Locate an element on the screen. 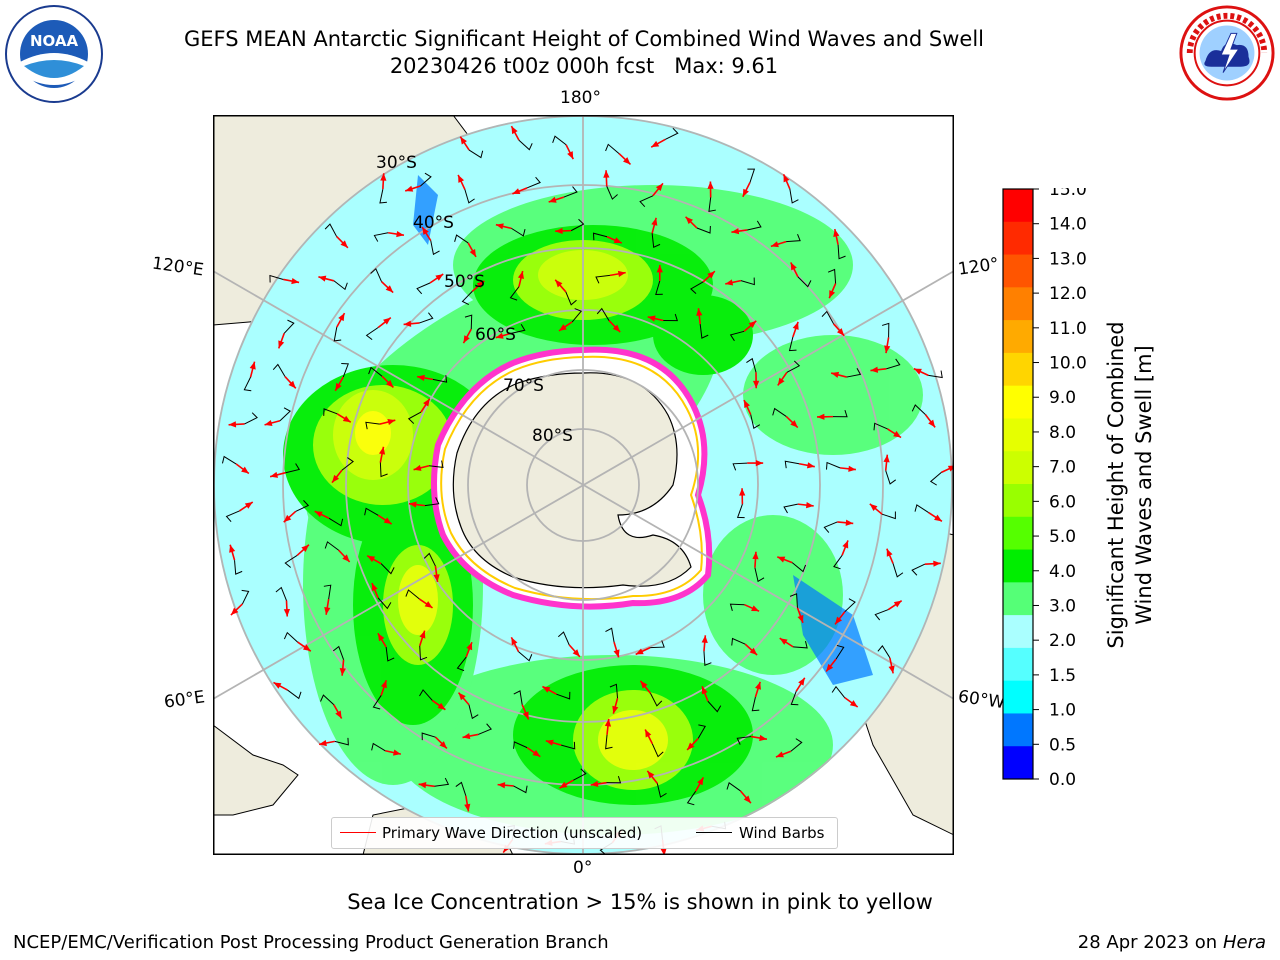 Image resolution: width=1280 pixels, height=960 pixels. colorbar-tick-label: 10.0 is located at coordinates (1068, 364).